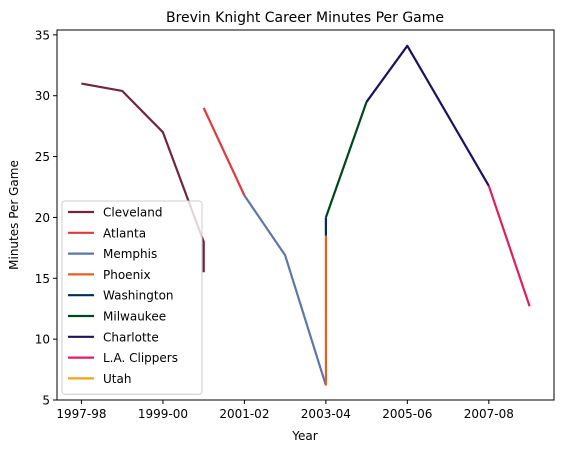  I want to click on y-tick-label-0: 5, so click(46, 401).